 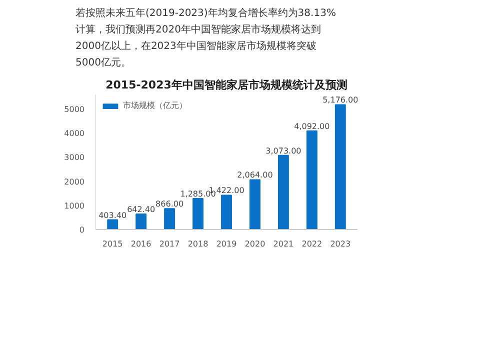 I want to click on x-tick-label: 2016, so click(x=141, y=244).